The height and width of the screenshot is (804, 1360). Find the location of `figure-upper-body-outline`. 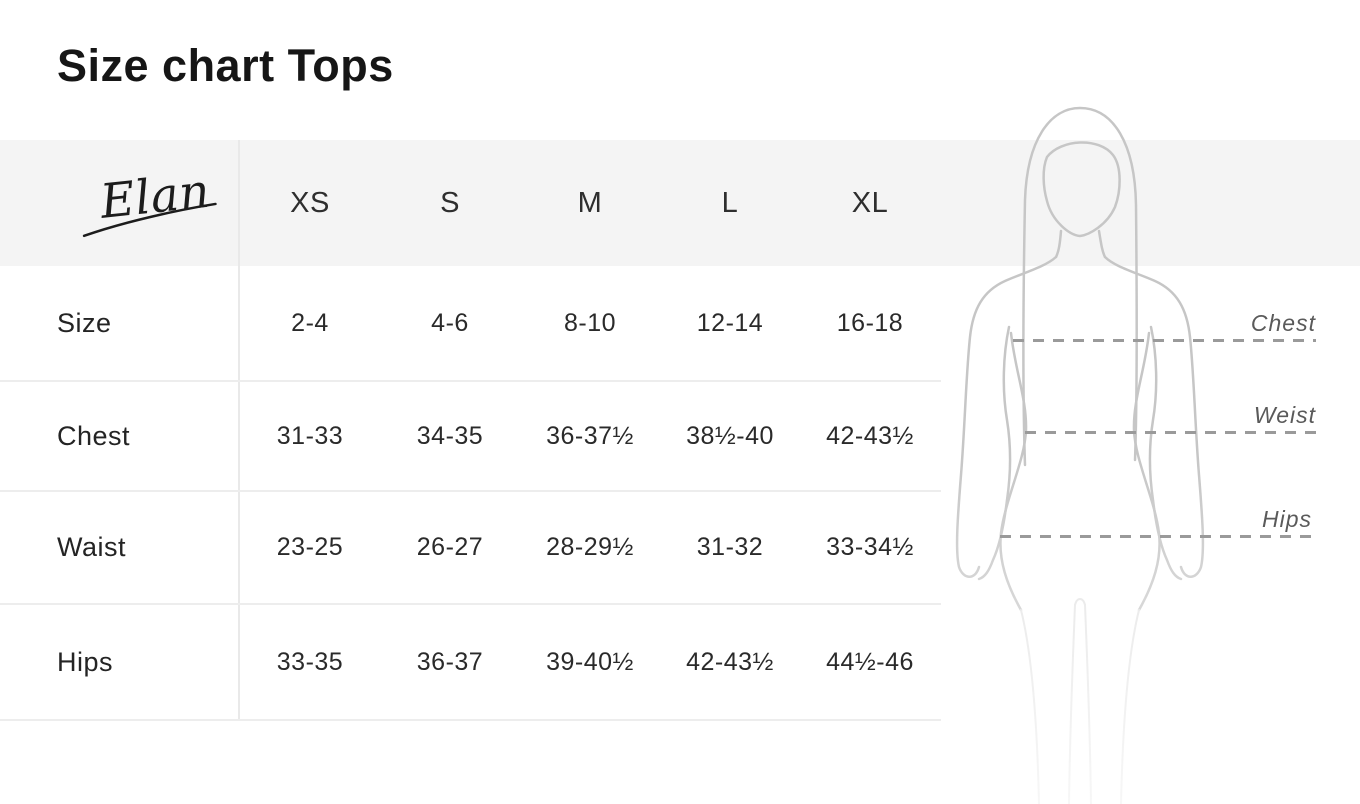

figure-upper-body-outline is located at coordinates (1080, 359).